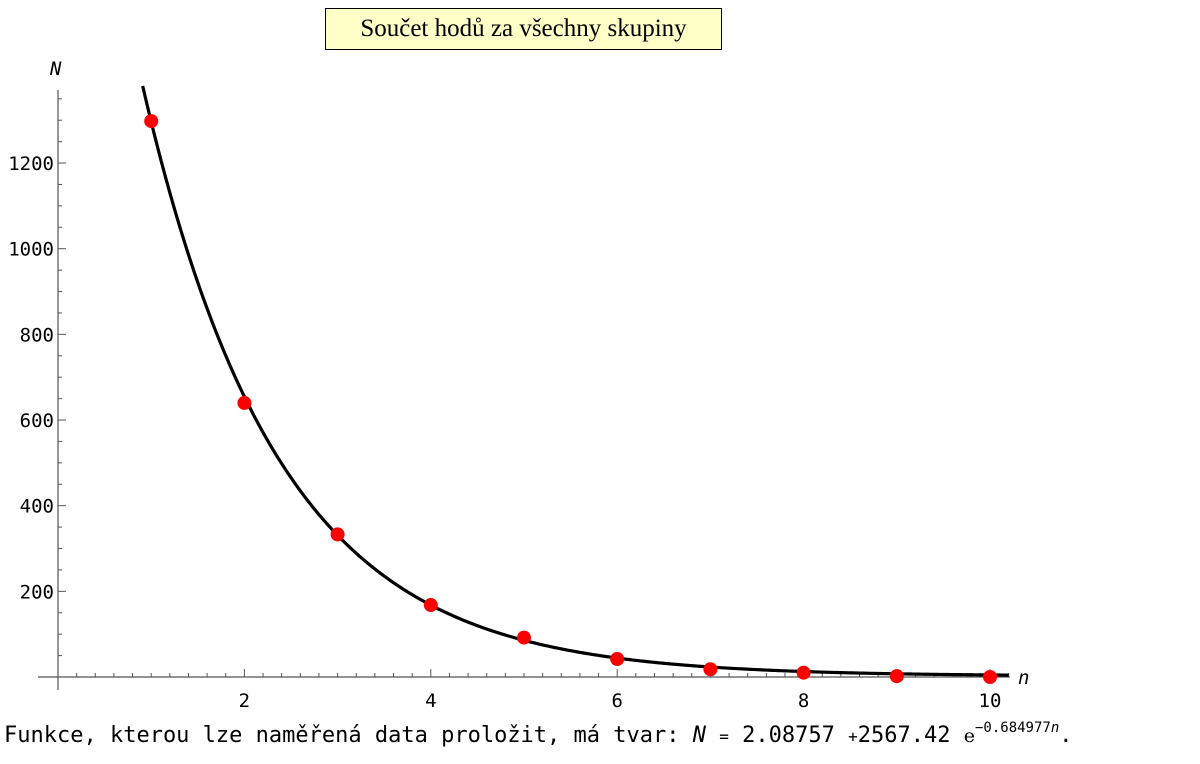 This screenshot has height=764, width=1200. I want to click on y-tick-label: 400, so click(37, 507).